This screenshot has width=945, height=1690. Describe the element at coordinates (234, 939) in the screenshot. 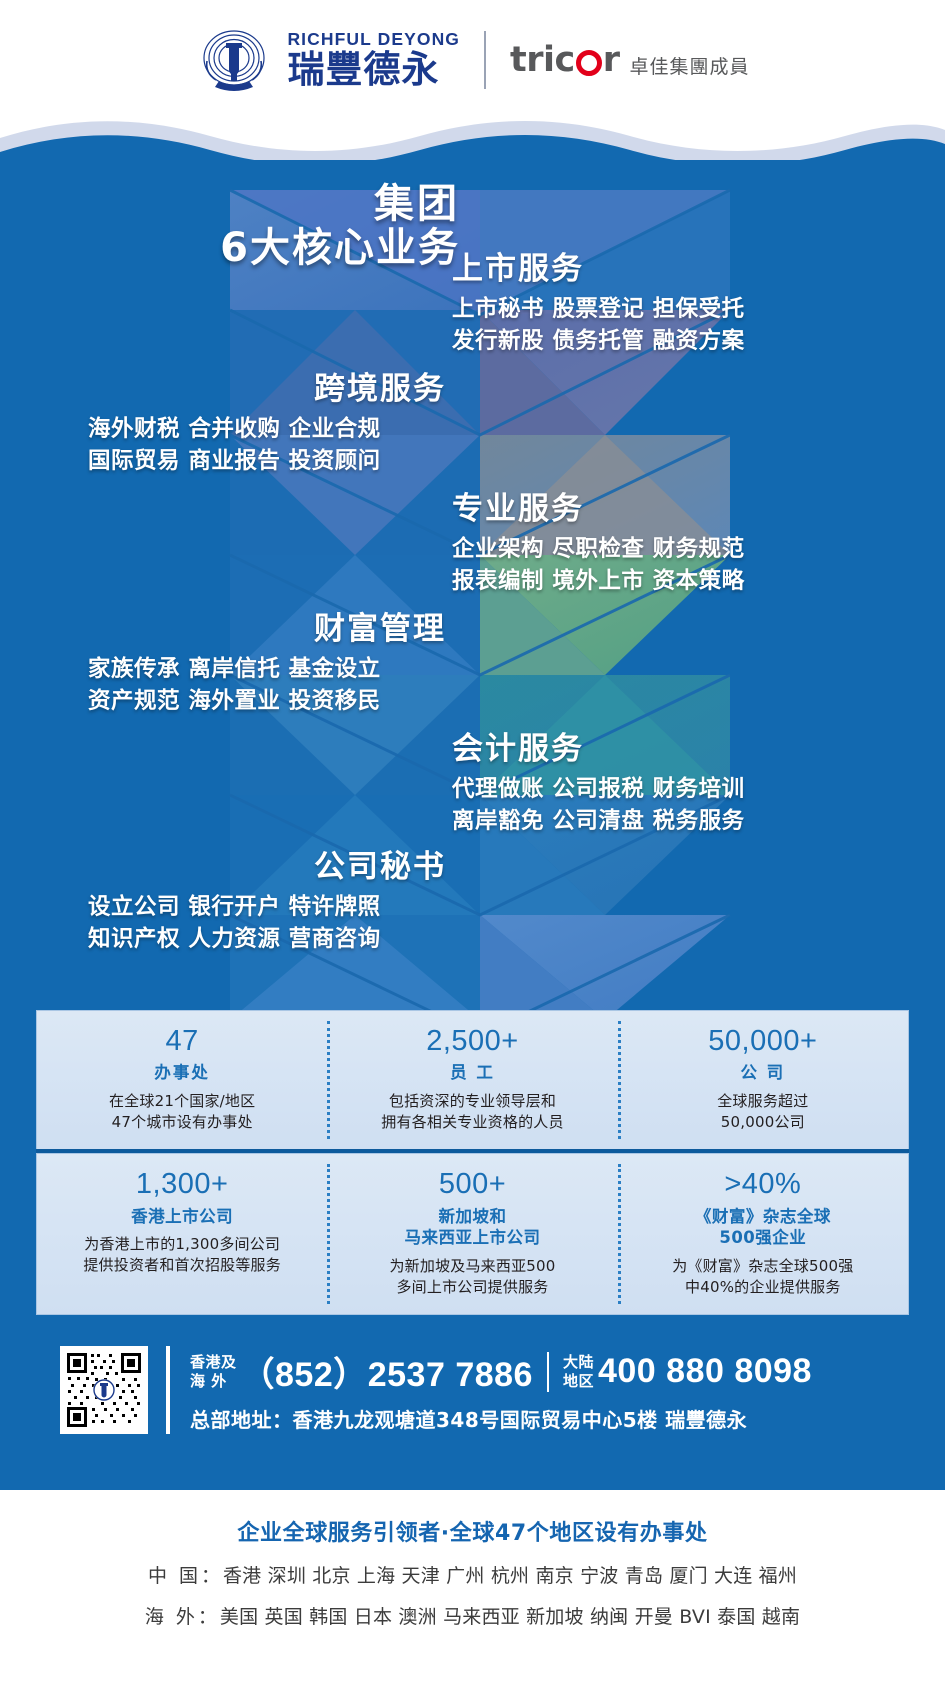

I see `service-items-secretary-line2: 知识产权 人力资源 营商咨询` at that location.